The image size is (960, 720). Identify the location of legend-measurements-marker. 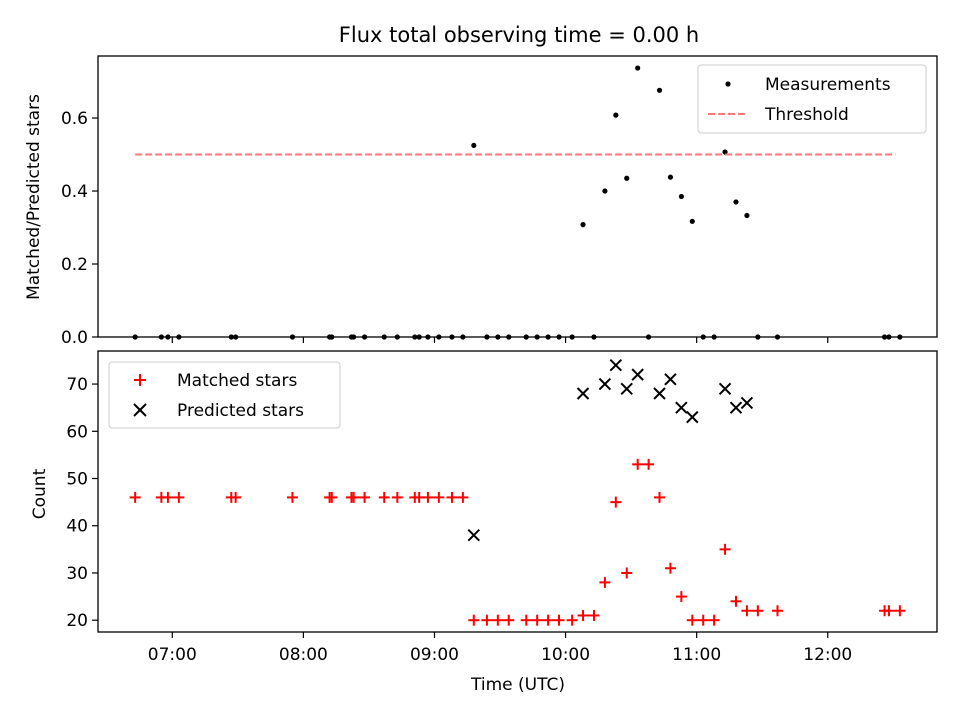
(728, 84).